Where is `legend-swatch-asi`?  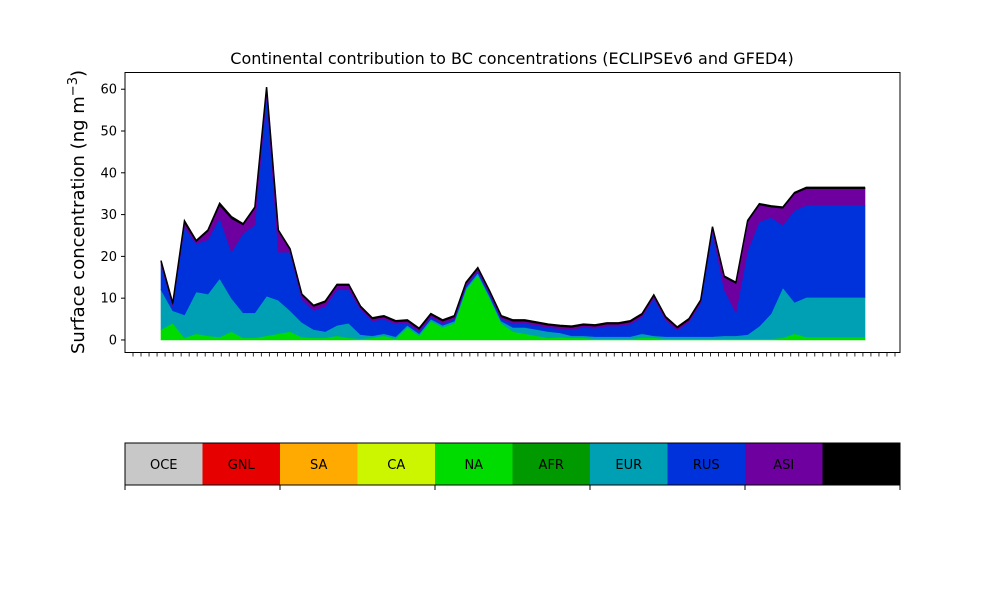 legend-swatch-asi is located at coordinates (784, 464).